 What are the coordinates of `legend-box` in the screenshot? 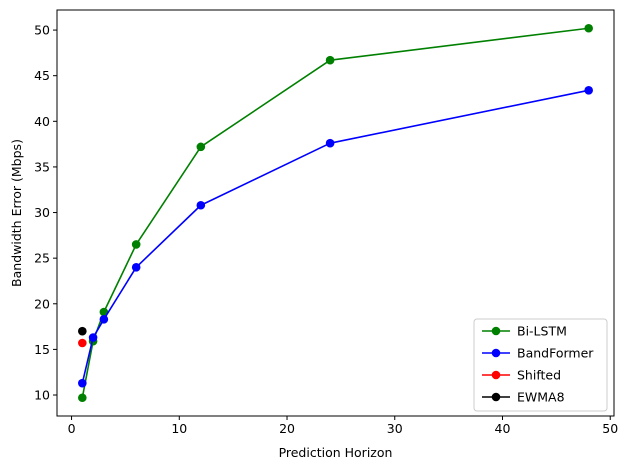 It's located at (540, 365).